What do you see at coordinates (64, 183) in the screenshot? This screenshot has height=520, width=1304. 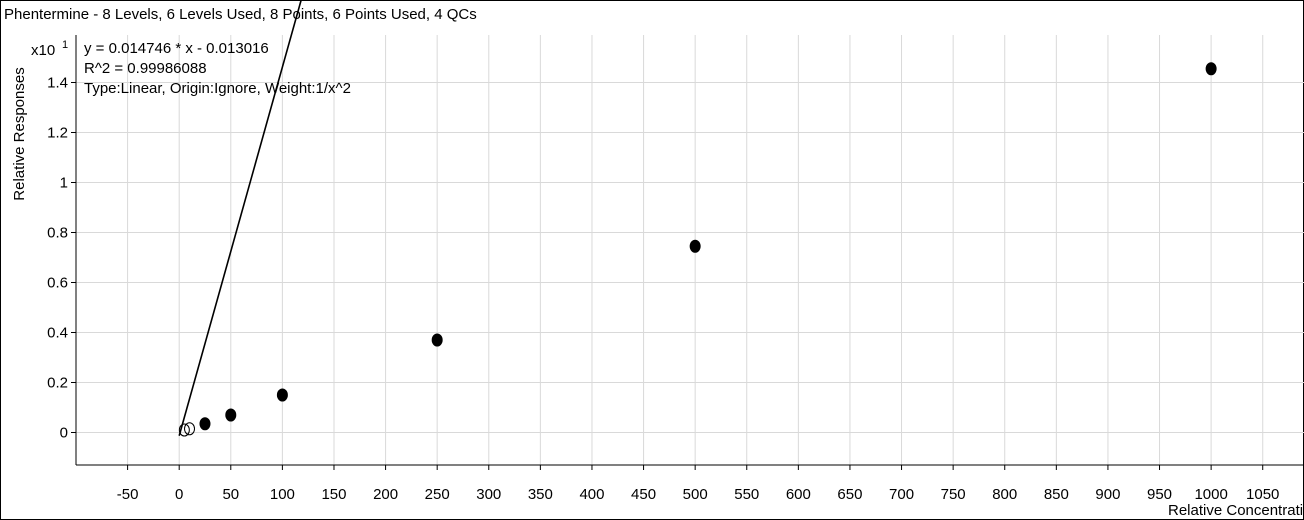 I see `y-tick-label: 1` at bounding box center [64, 183].